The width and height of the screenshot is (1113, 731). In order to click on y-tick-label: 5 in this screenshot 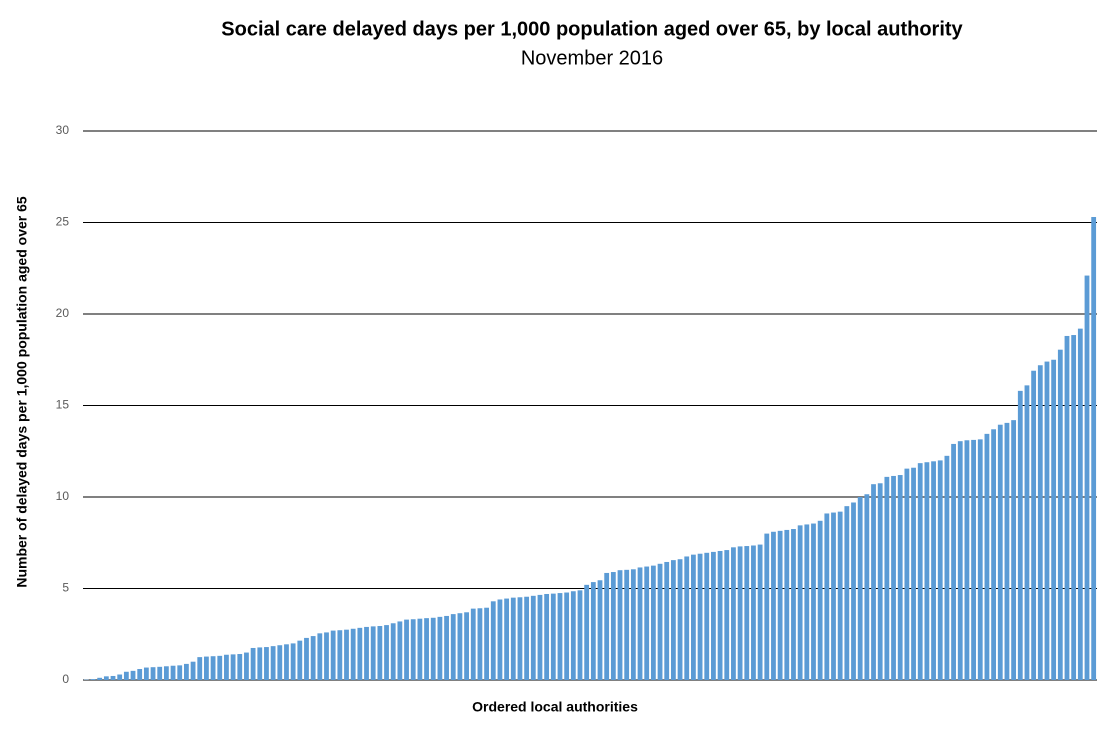, I will do `click(65, 588)`.